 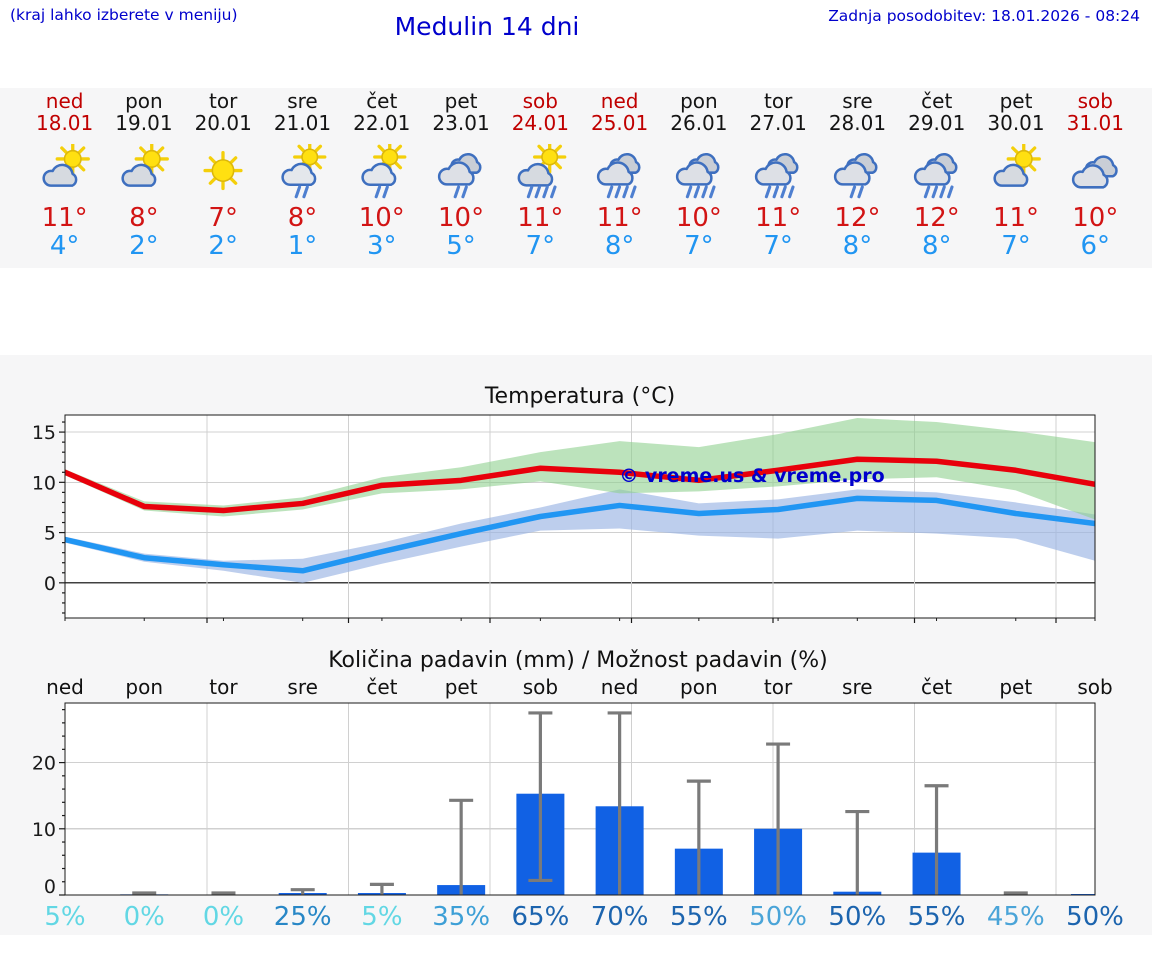 I want to click on forecast-day: ned 25.01 11° 8°, so click(x=619, y=175).